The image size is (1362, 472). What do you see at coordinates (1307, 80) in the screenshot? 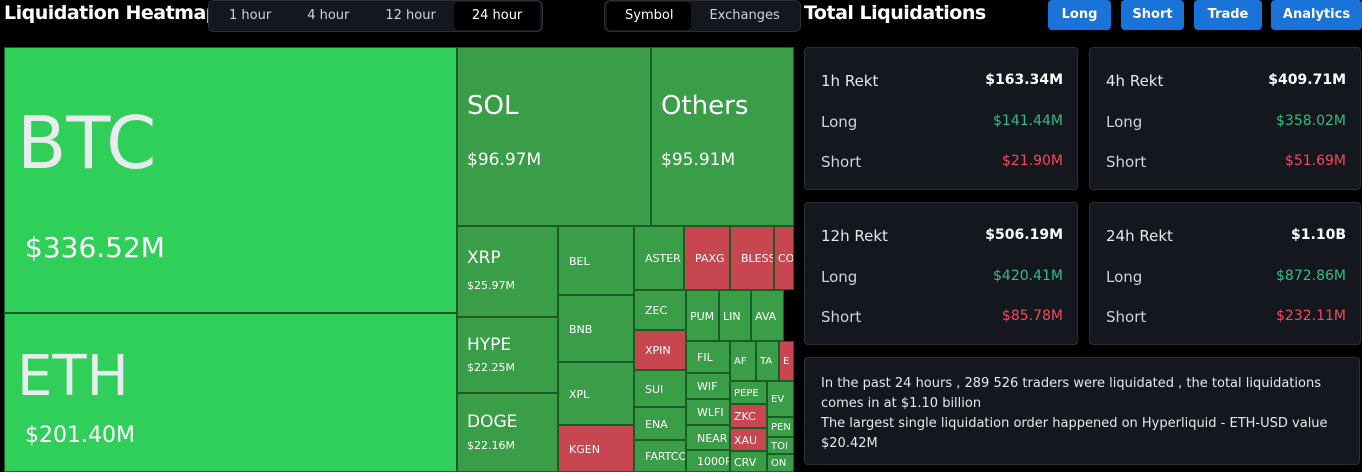
I see `card-total: $409.71M` at bounding box center [1307, 80].